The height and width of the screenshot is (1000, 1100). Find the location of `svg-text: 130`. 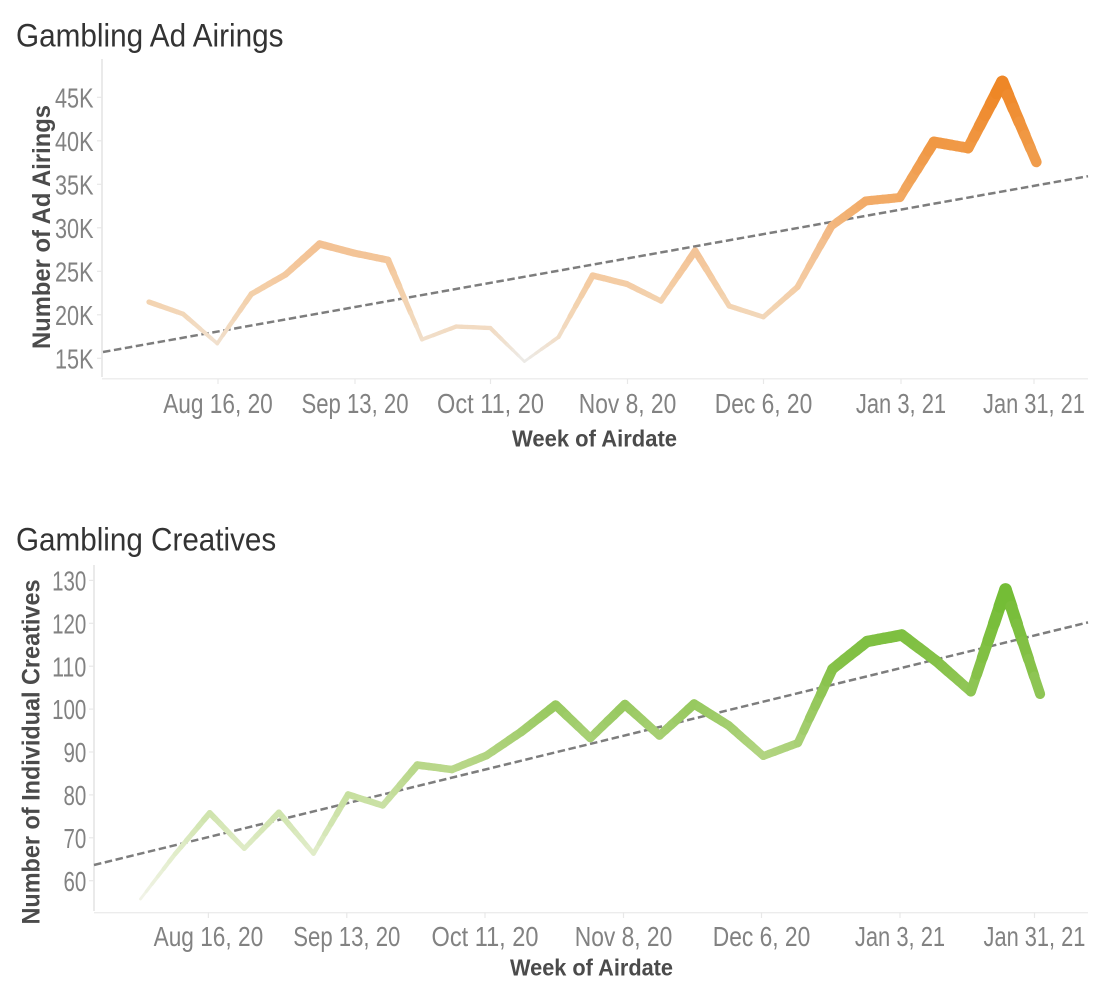

svg-text: 130 is located at coordinates (69, 581).